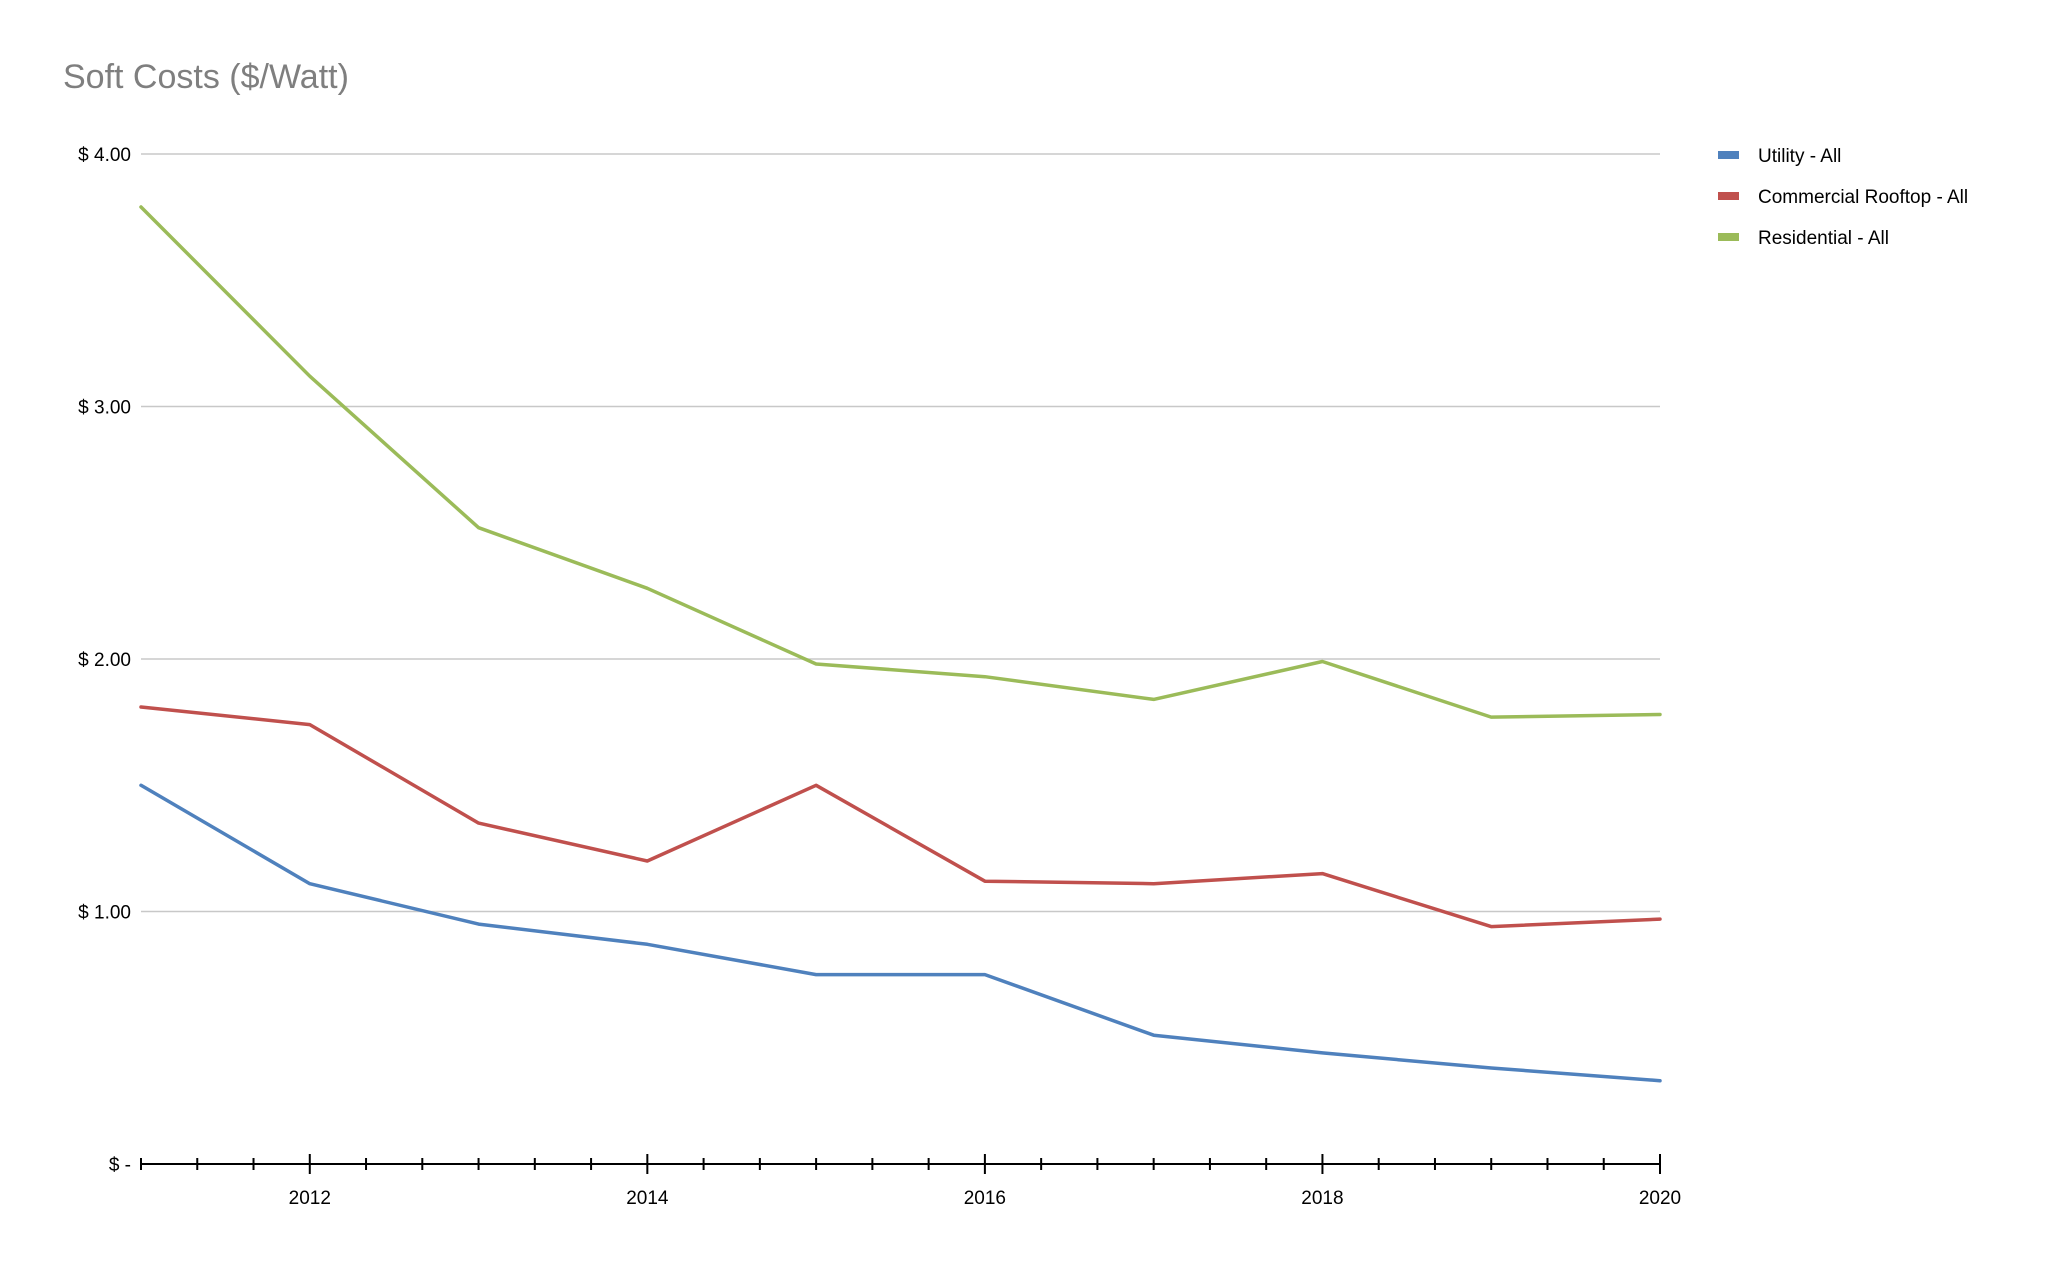 The image size is (2048, 1261). Describe the element at coordinates (910, 1181) in the screenshot. I see `x-axis: 2012 2014 2016 2018 2020` at that location.